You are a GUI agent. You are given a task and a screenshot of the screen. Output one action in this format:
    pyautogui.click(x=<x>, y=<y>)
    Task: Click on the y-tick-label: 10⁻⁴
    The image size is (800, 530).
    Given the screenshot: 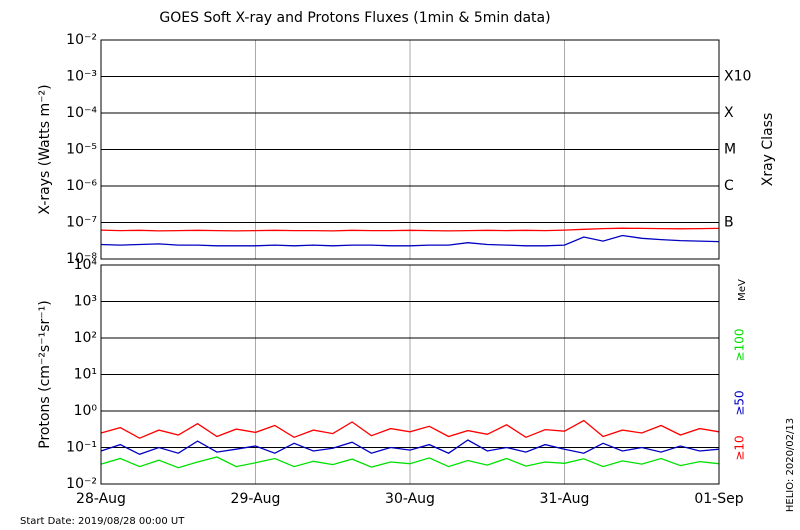 What is the action you would take?
    pyautogui.click(x=81, y=113)
    